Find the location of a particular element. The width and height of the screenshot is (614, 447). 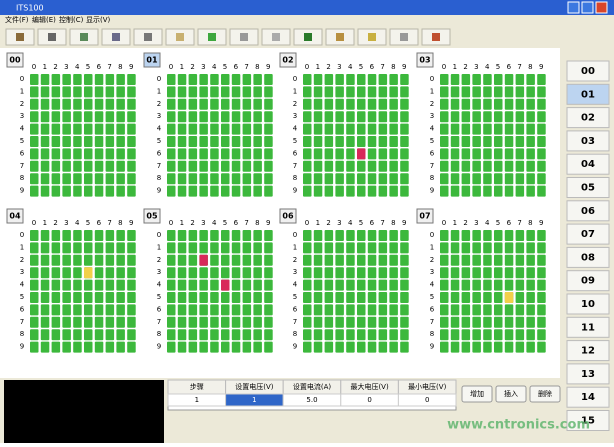

menu-item: 文件(F) is located at coordinates (17, 19).